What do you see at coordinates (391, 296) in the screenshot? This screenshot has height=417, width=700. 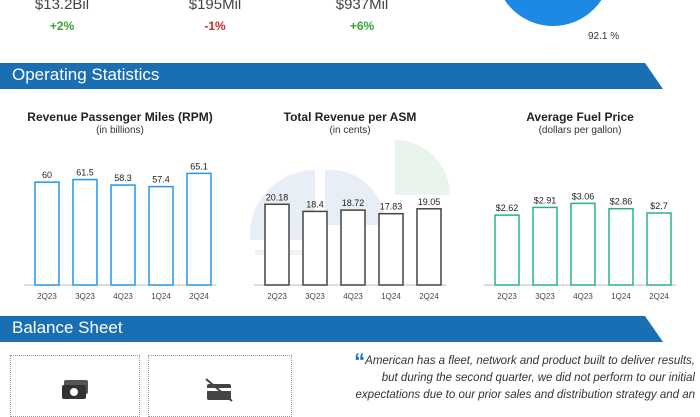 I see `trasm-tick-label: 1Q24` at bounding box center [391, 296].